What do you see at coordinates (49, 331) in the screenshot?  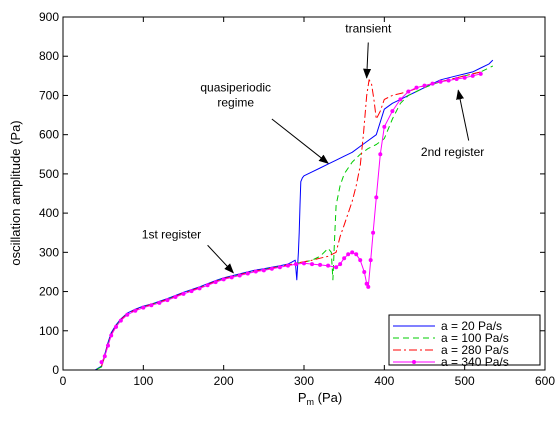 I see `y-tick-label-1: 100` at bounding box center [49, 331].